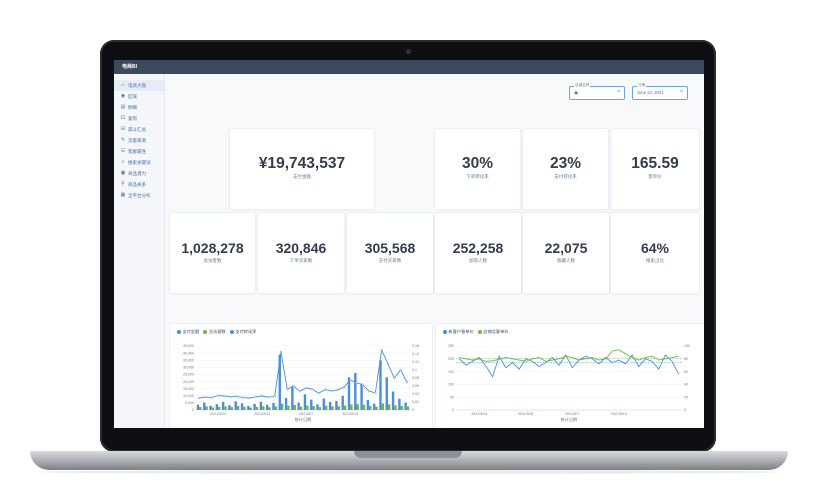 The height and width of the screenshot is (495, 822). Describe the element at coordinates (139, 162) in the screenshot. I see `sidebar-item: ⌕ 搜索关键词` at that location.